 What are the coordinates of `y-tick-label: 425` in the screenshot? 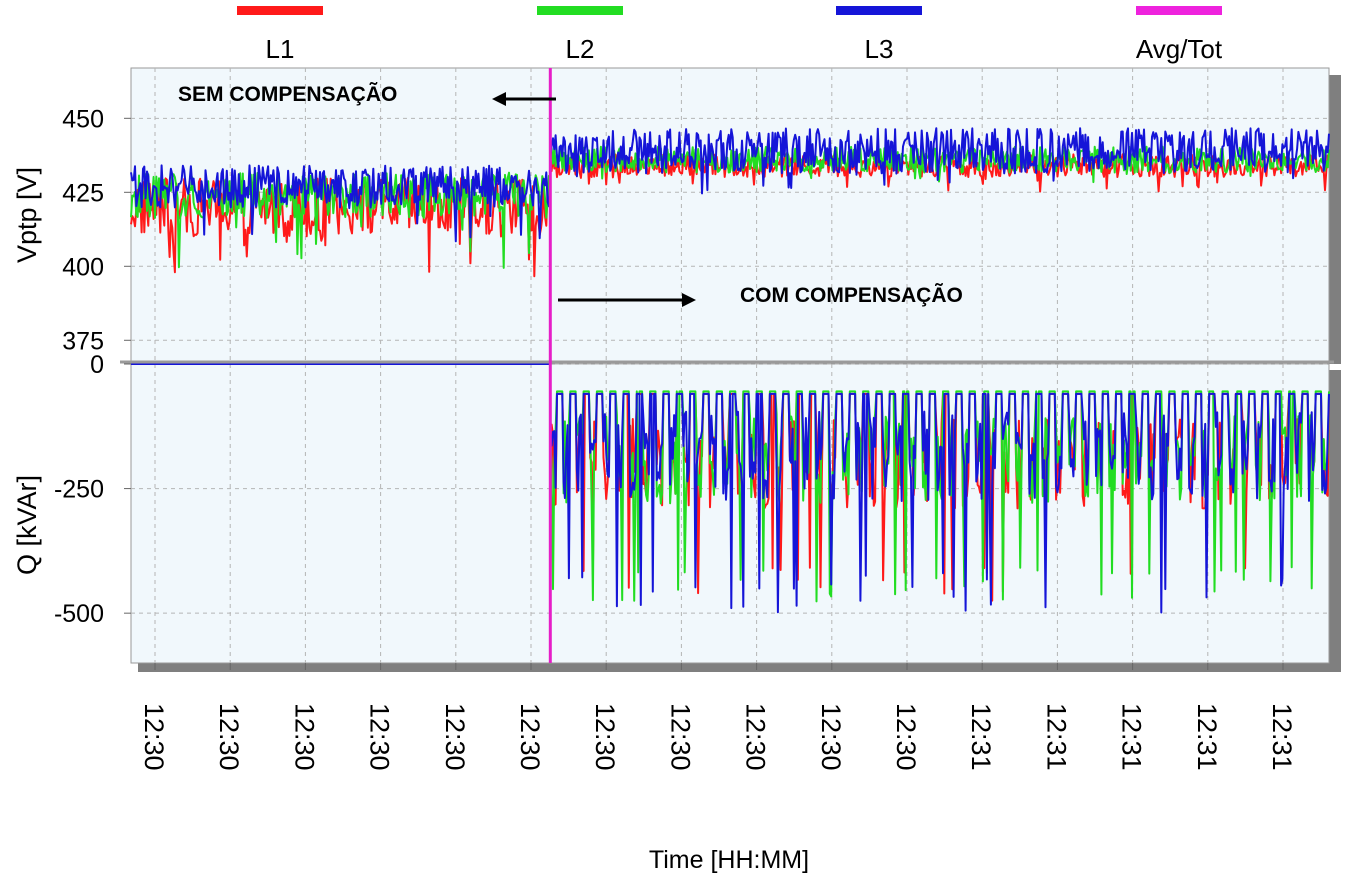 It's located at (83, 193).